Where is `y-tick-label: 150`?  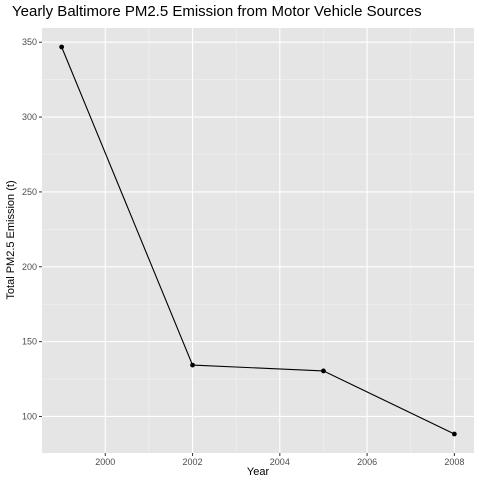
y-tick-label: 150 is located at coordinates (29, 342).